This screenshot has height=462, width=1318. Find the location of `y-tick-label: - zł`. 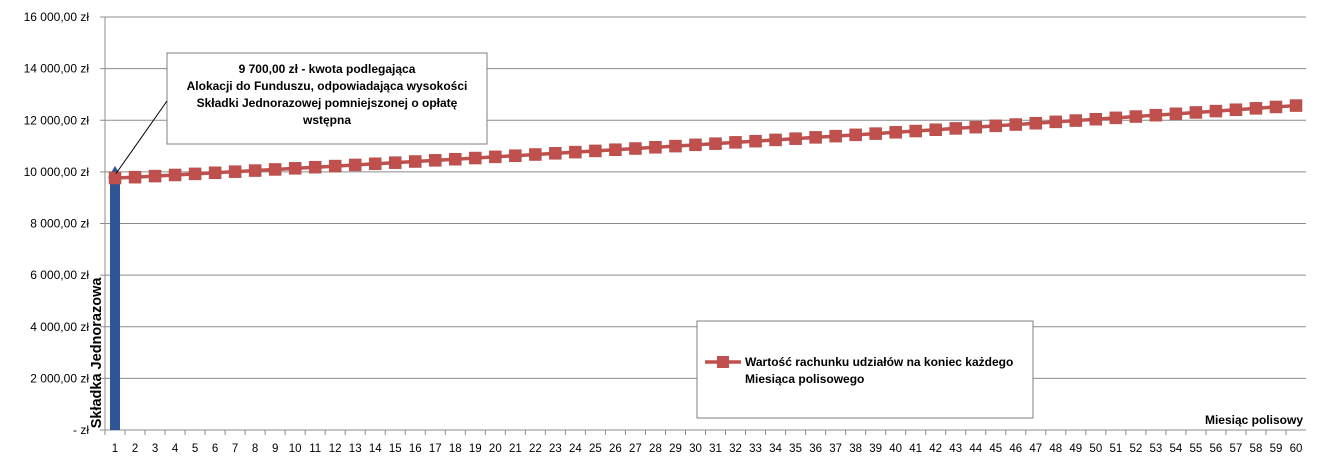

y-tick-label: - zł is located at coordinates (81, 430).